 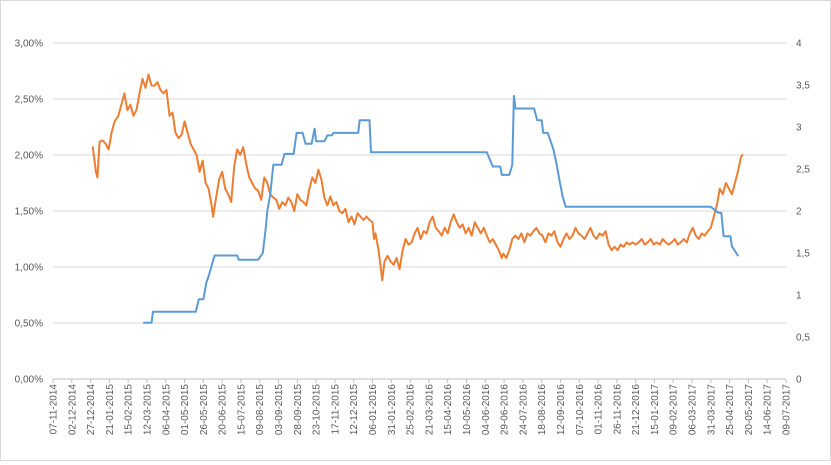 I want to click on x-axis-tick-label: 25-02-2016, so click(x=411, y=410).